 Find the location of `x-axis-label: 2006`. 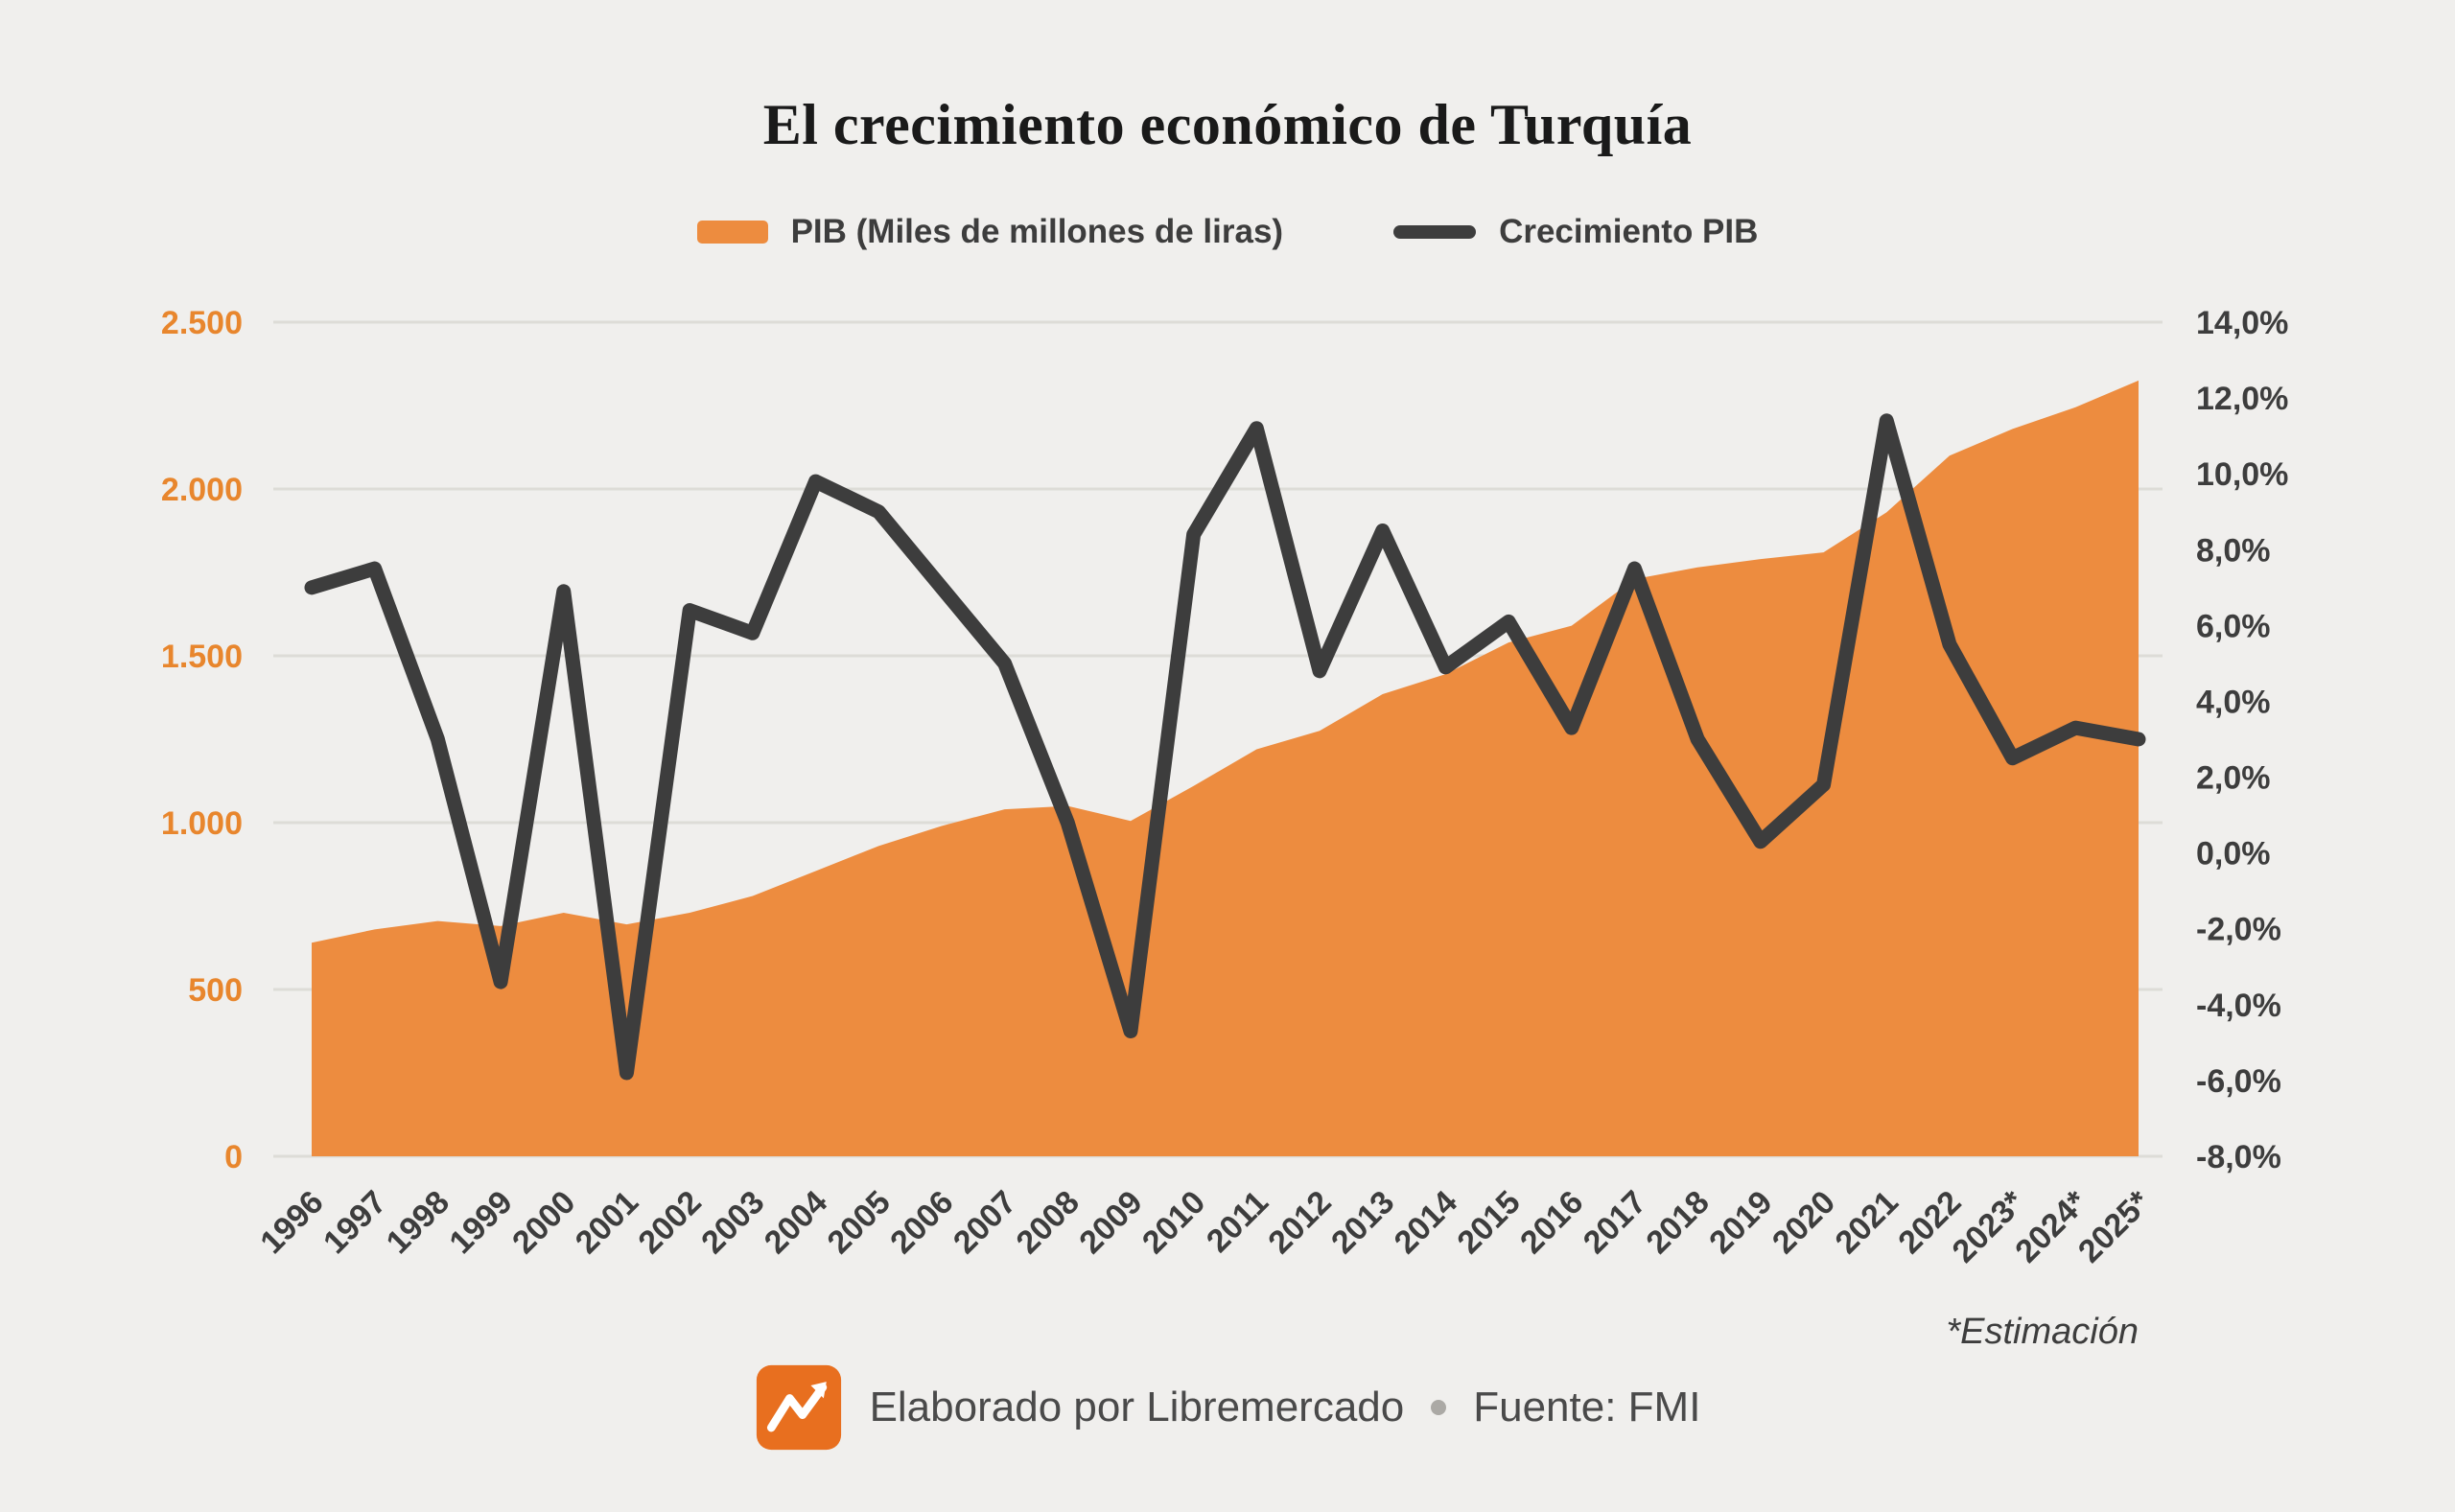

x-axis-label: 2006 is located at coordinates (921, 1222).